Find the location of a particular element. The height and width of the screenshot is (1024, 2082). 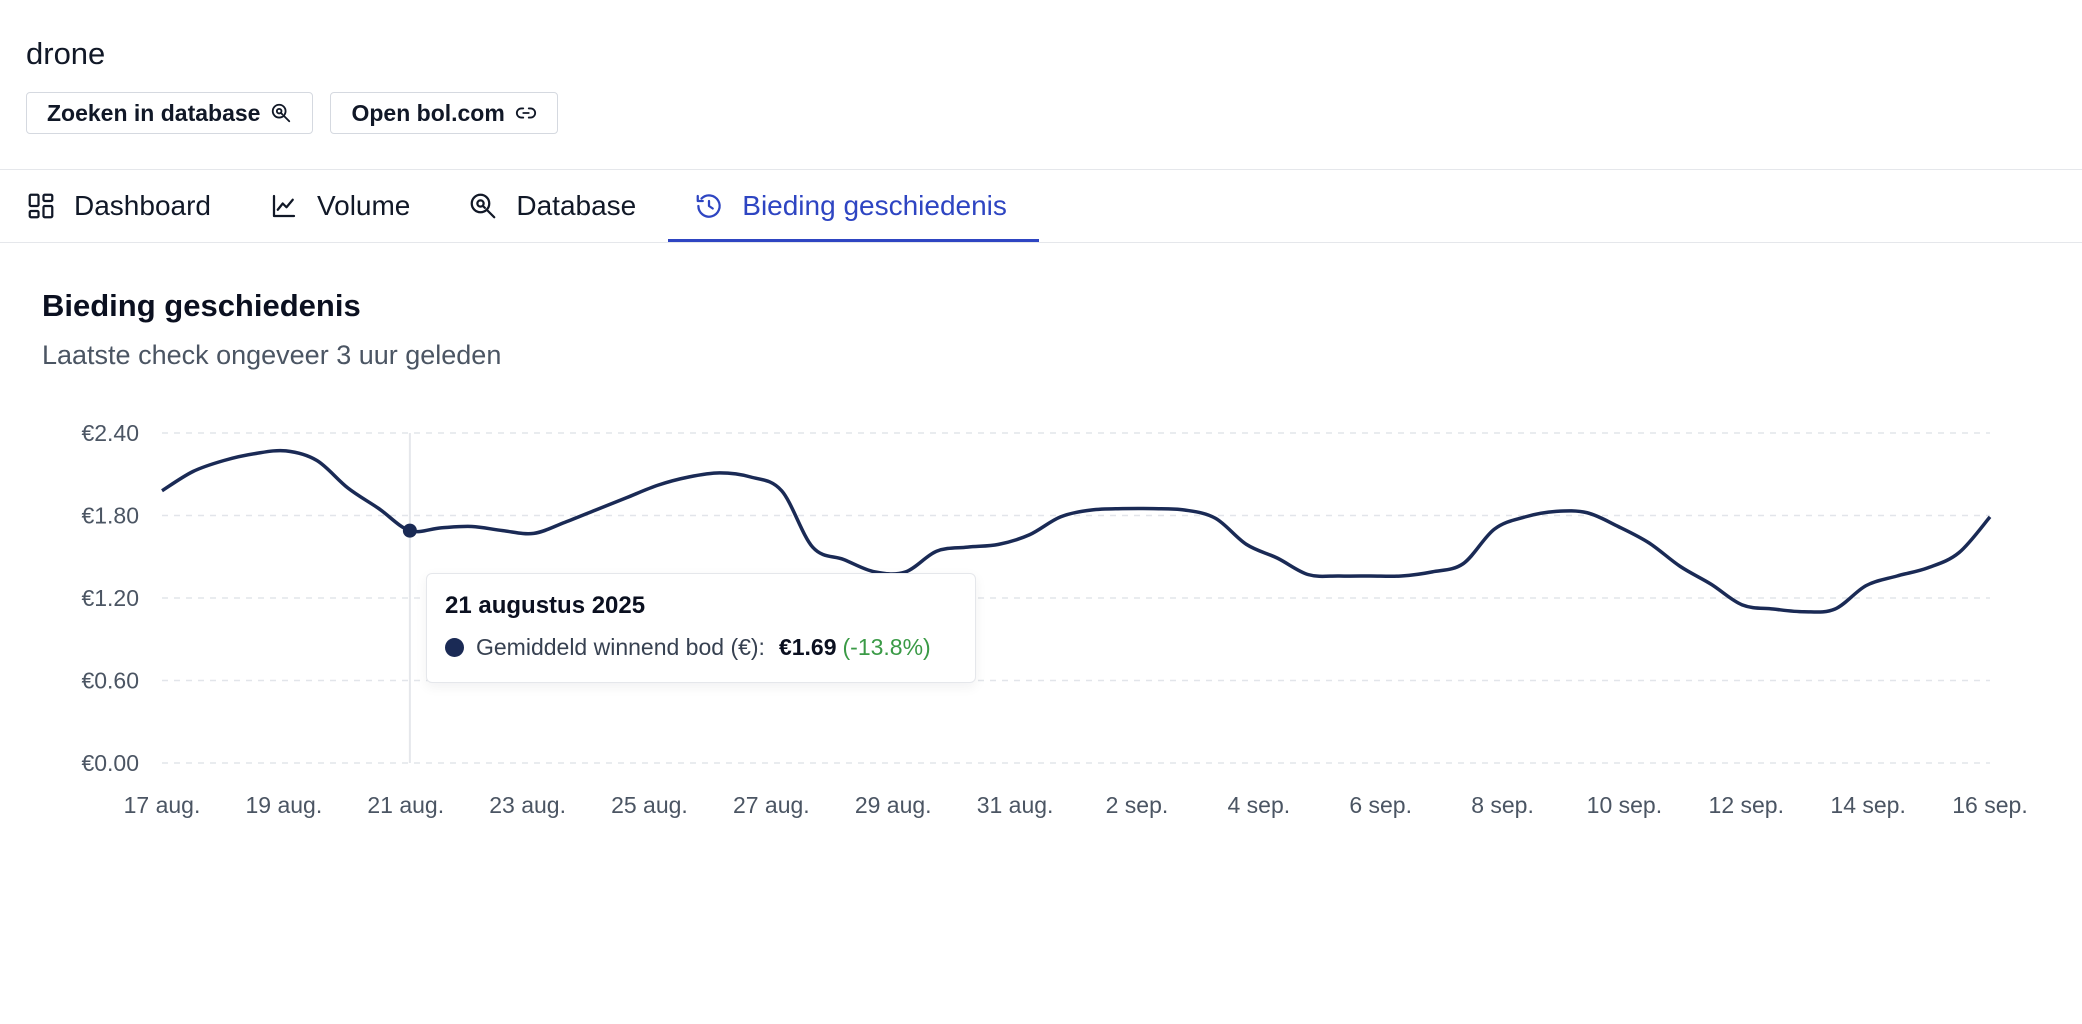

x-tick-label: 2 sep. is located at coordinates (1137, 805).